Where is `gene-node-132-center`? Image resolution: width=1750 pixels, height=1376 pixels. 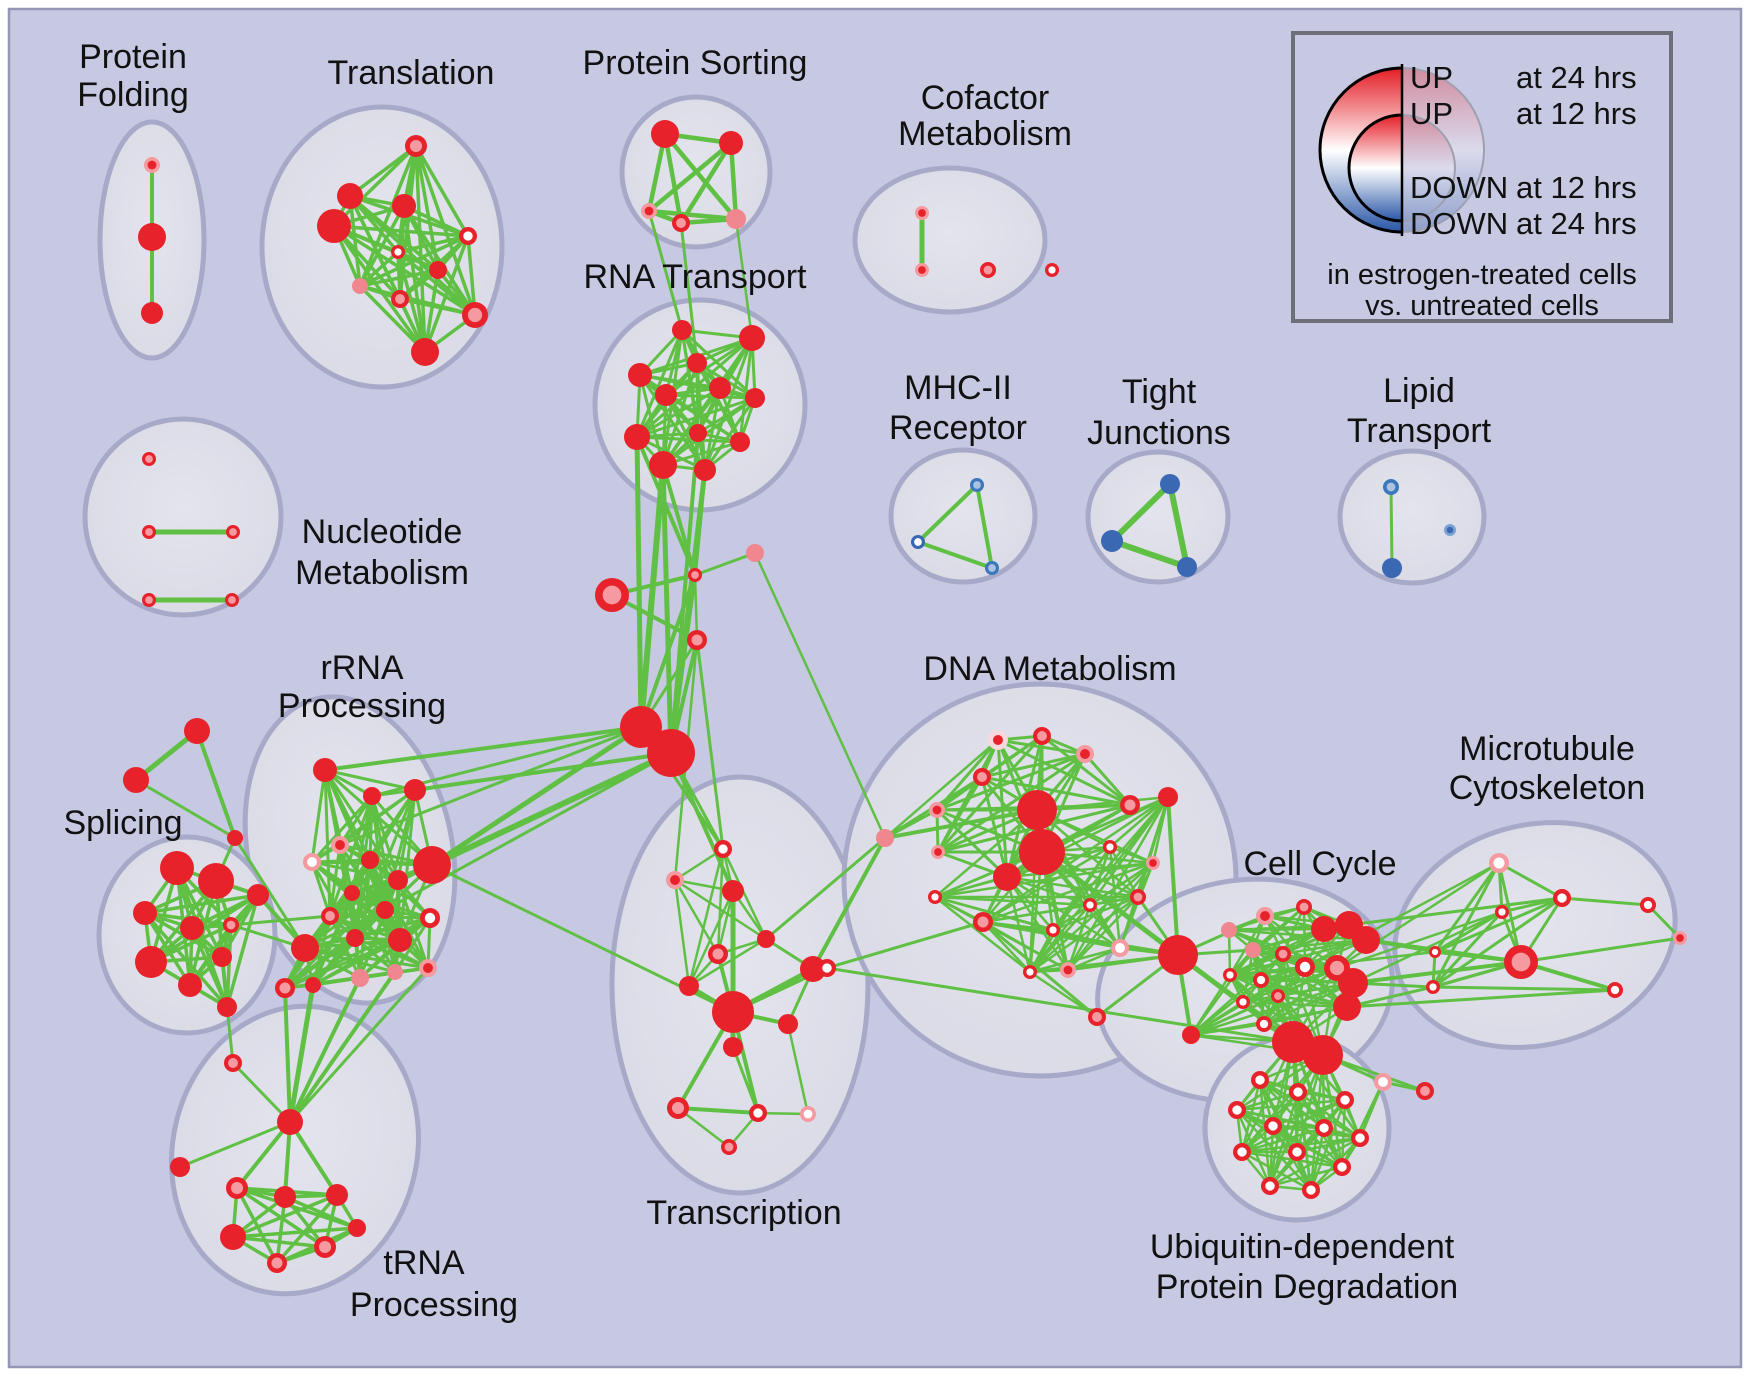
gene-node-132-center is located at coordinates (1068, 970).